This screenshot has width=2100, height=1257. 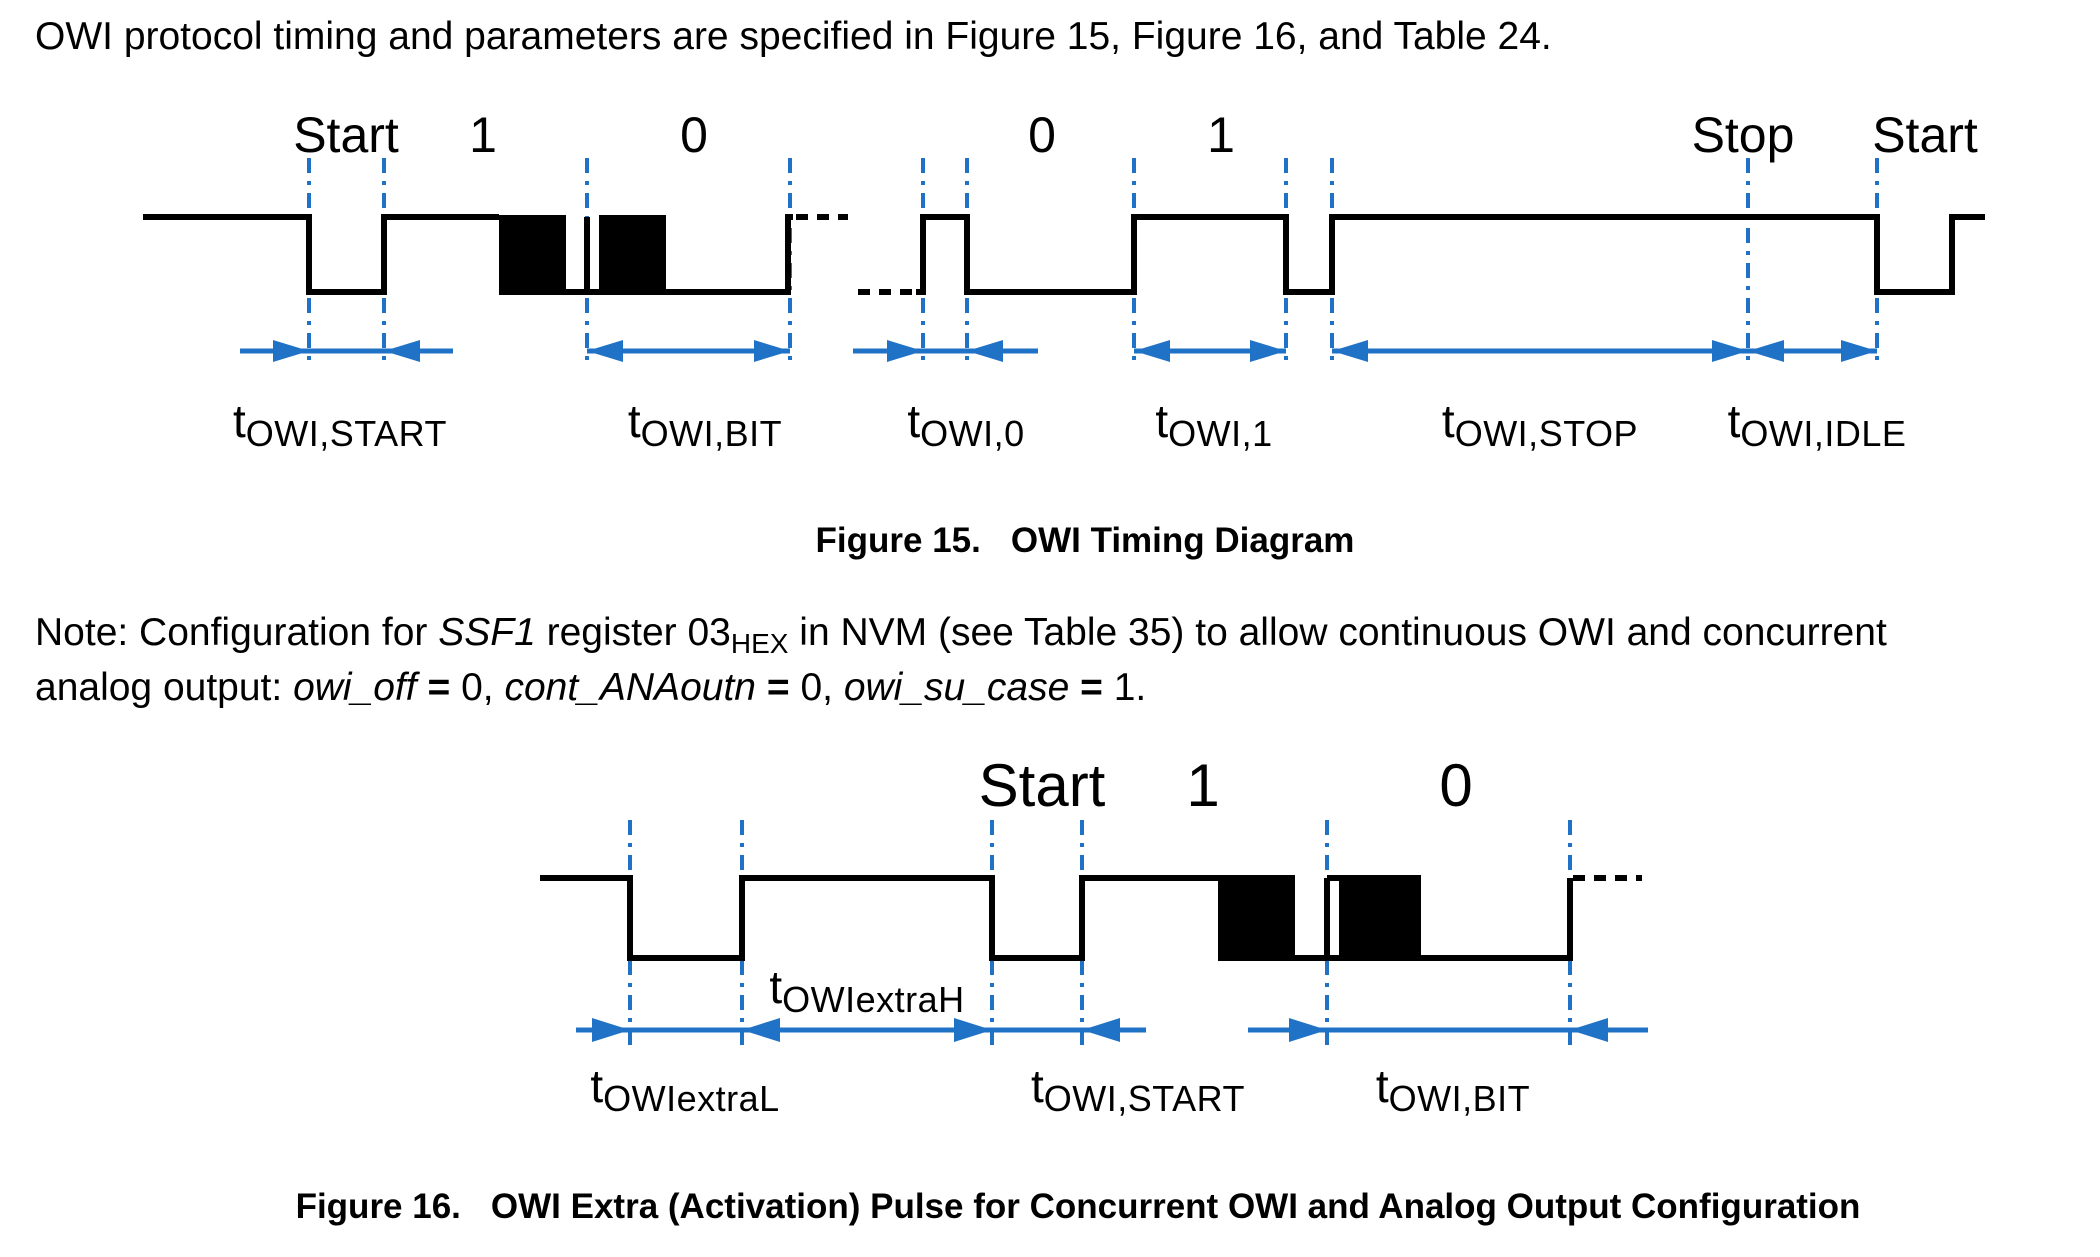 What do you see at coordinates (1925, 135) in the screenshot?
I see `fig15-label-start2: Start` at bounding box center [1925, 135].